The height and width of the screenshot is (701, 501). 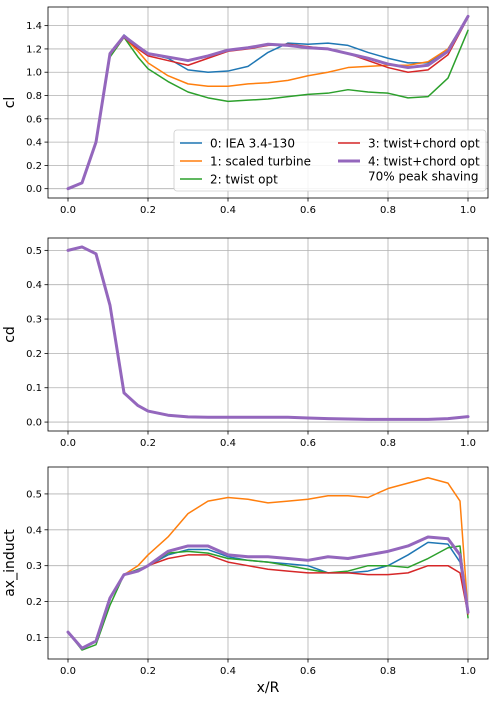 What do you see at coordinates (252, 144) in the screenshot?
I see `legend-label-0: 0: IEA 3.4-130` at bounding box center [252, 144].